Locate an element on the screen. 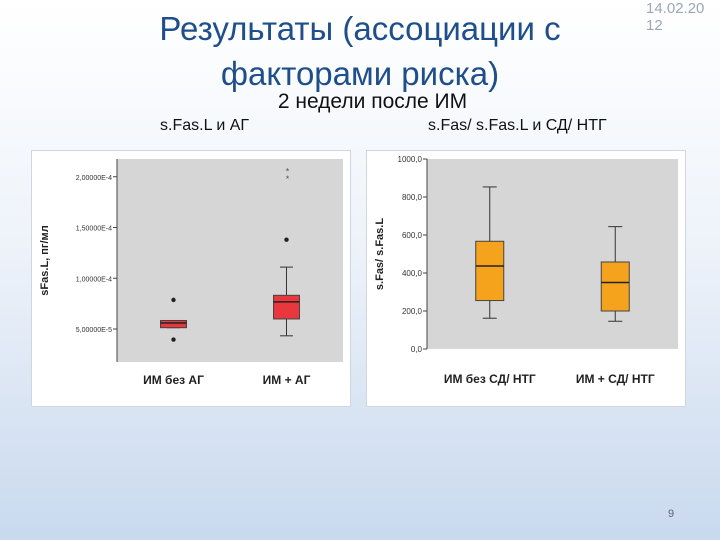 This screenshot has width=720, height=540. y-tick-label: 600,0 is located at coordinates (412, 235).